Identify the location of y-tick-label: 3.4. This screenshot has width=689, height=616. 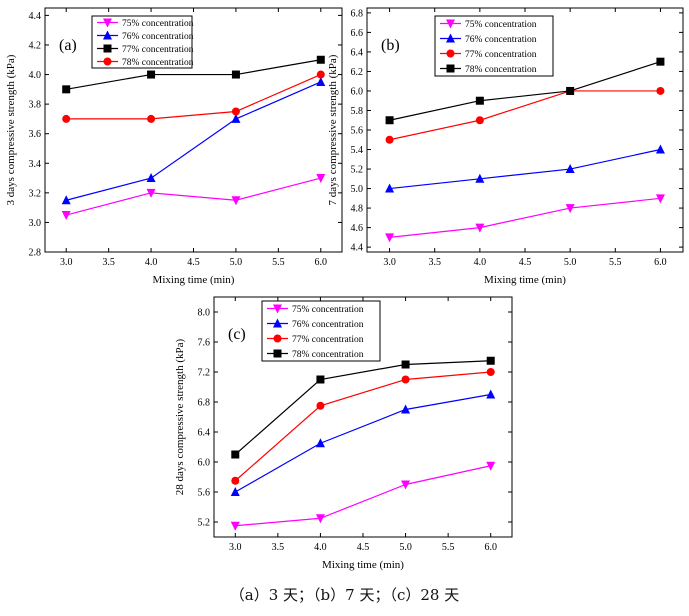
(35, 164).